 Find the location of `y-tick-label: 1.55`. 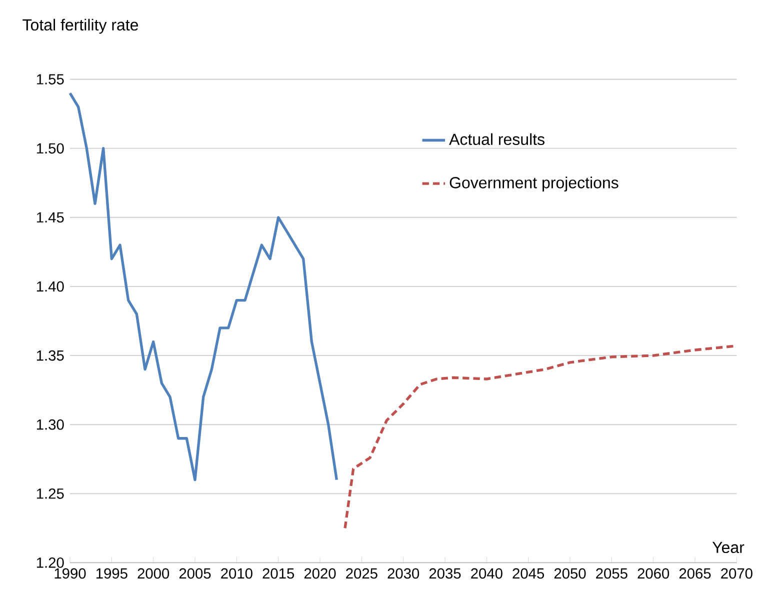

y-tick-label: 1.55 is located at coordinates (50, 79).